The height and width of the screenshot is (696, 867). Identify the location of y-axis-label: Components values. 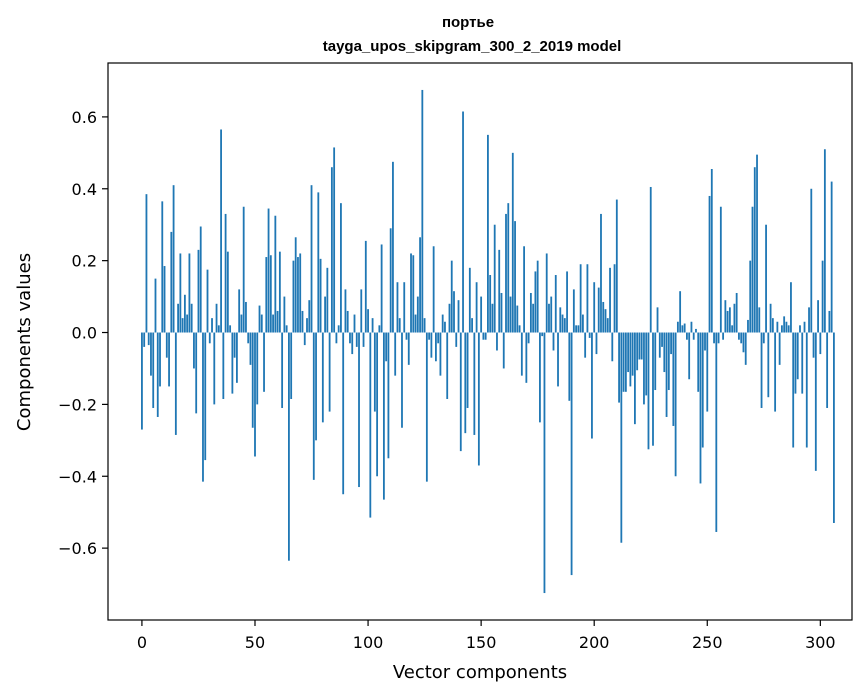
(24, 342).